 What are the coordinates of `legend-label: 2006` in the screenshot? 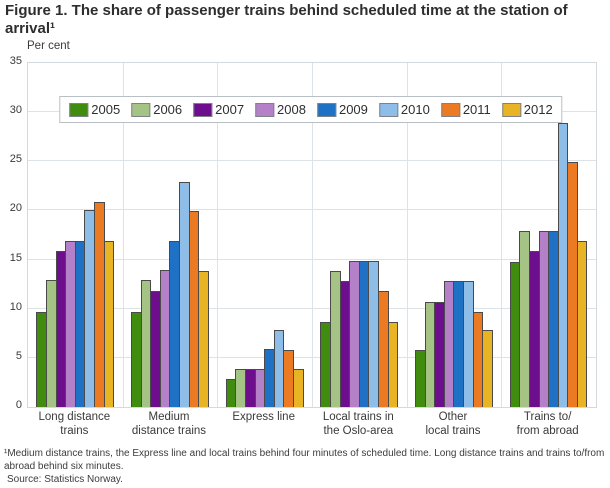 It's located at (168, 109).